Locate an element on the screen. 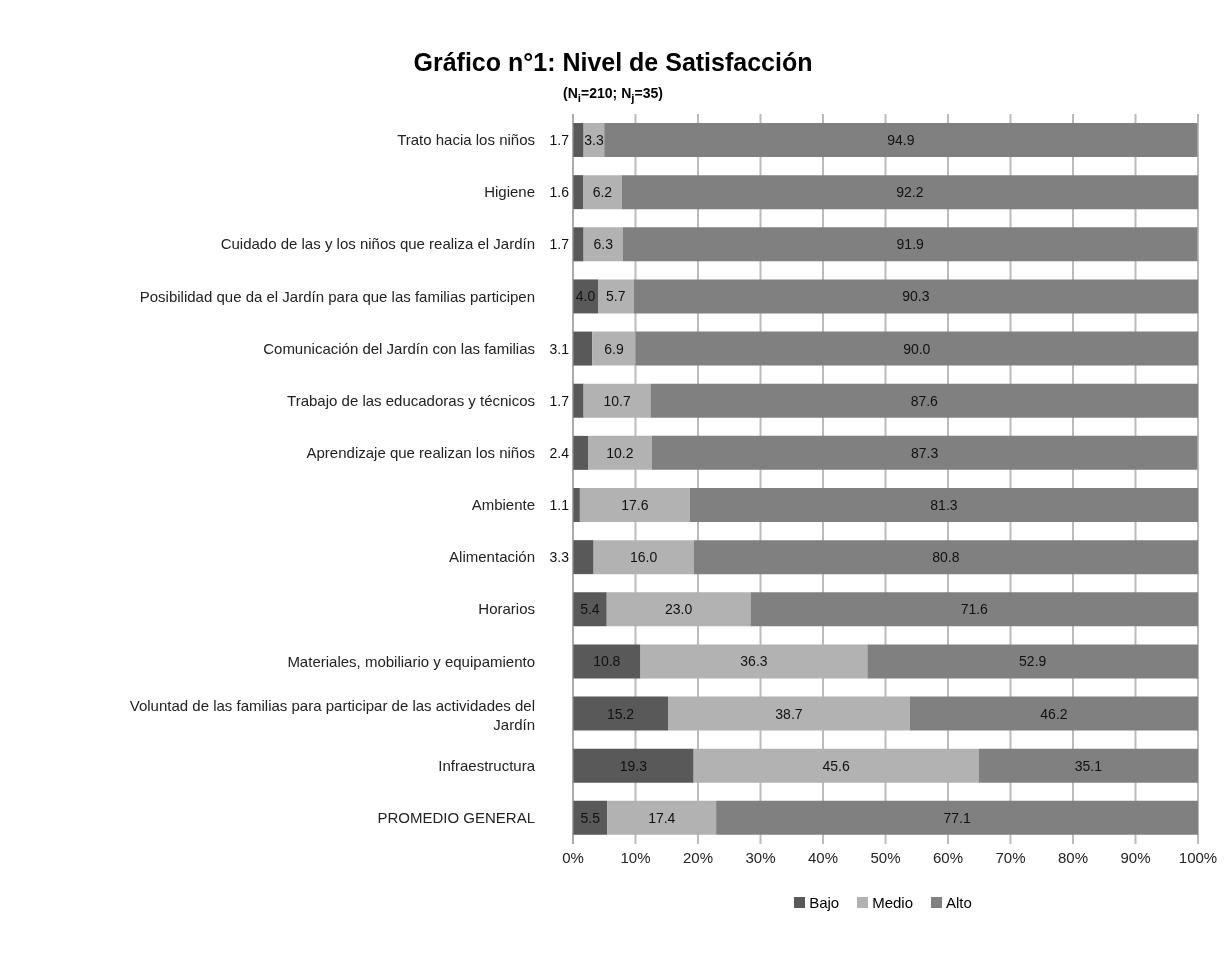 Image resolution: width=1228 pixels, height=968 pixels. legend-label: Medio is located at coordinates (893, 902).